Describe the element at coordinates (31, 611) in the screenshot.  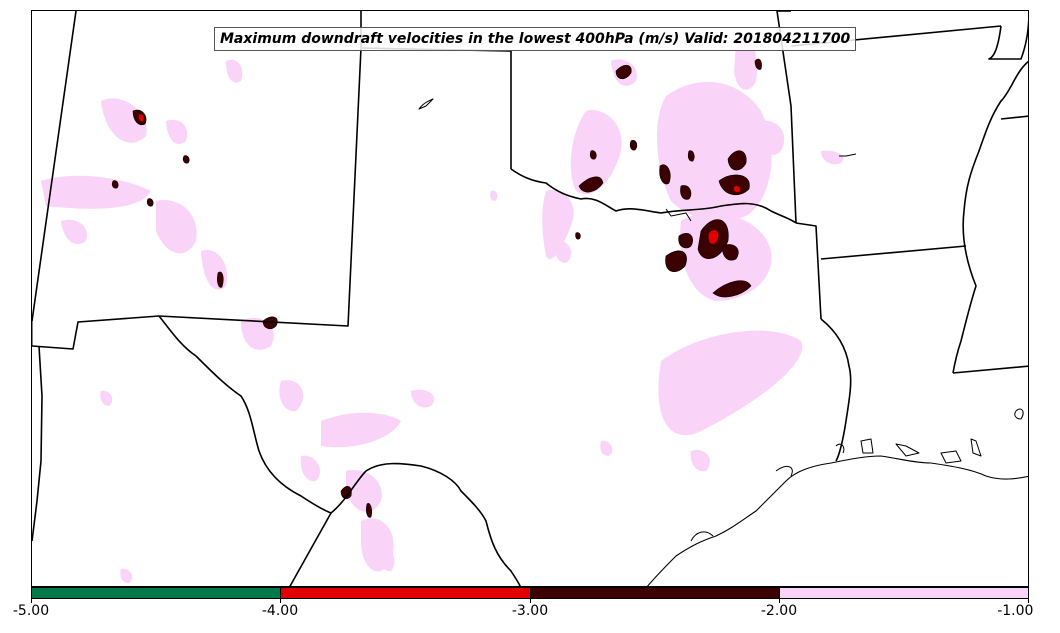
I see `colorbar-tick-label: -5.00` at that location.